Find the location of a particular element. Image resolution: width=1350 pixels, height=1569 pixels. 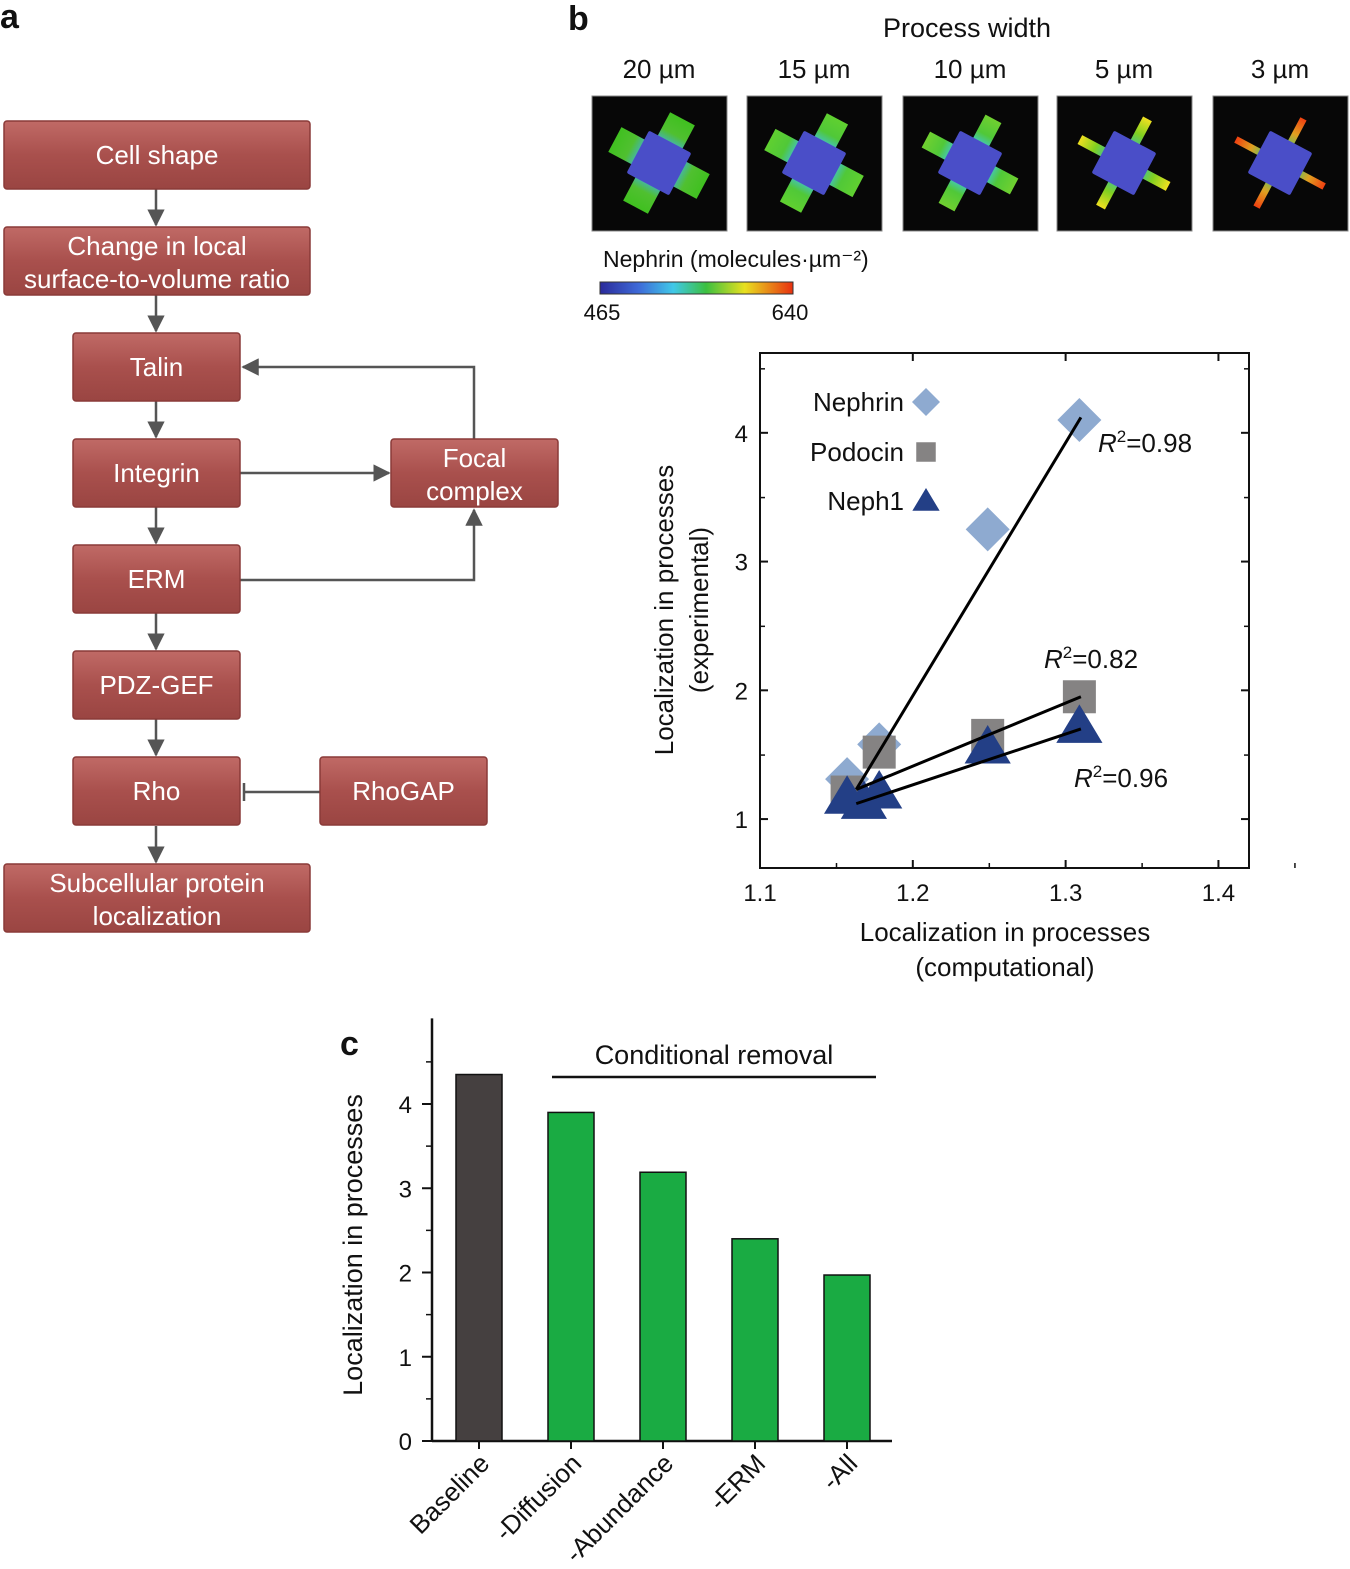

fit-line-nephrin is located at coordinates (968, 603).